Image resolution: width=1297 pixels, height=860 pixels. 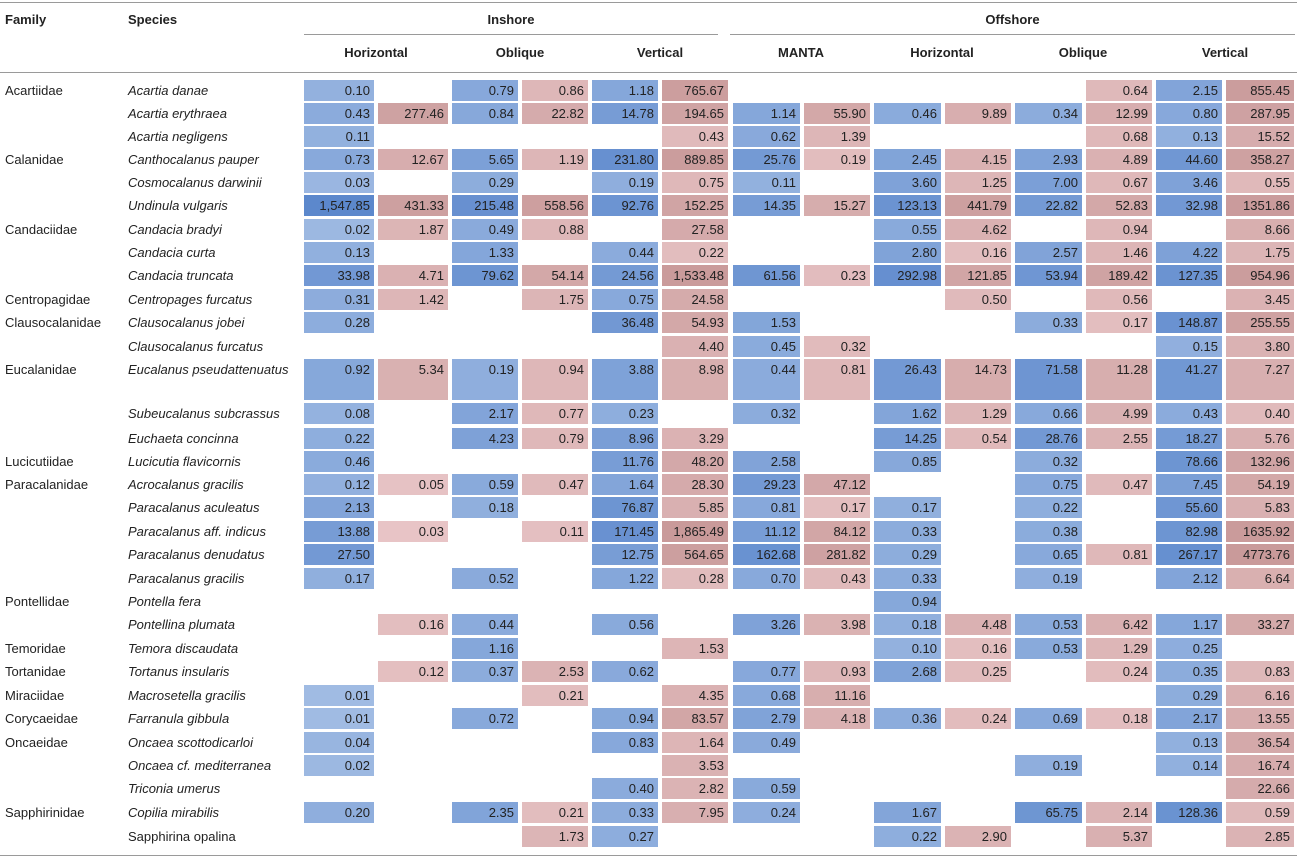 What do you see at coordinates (1048, 182) in the screenshot?
I see `value-cell: 7.00` at bounding box center [1048, 182].